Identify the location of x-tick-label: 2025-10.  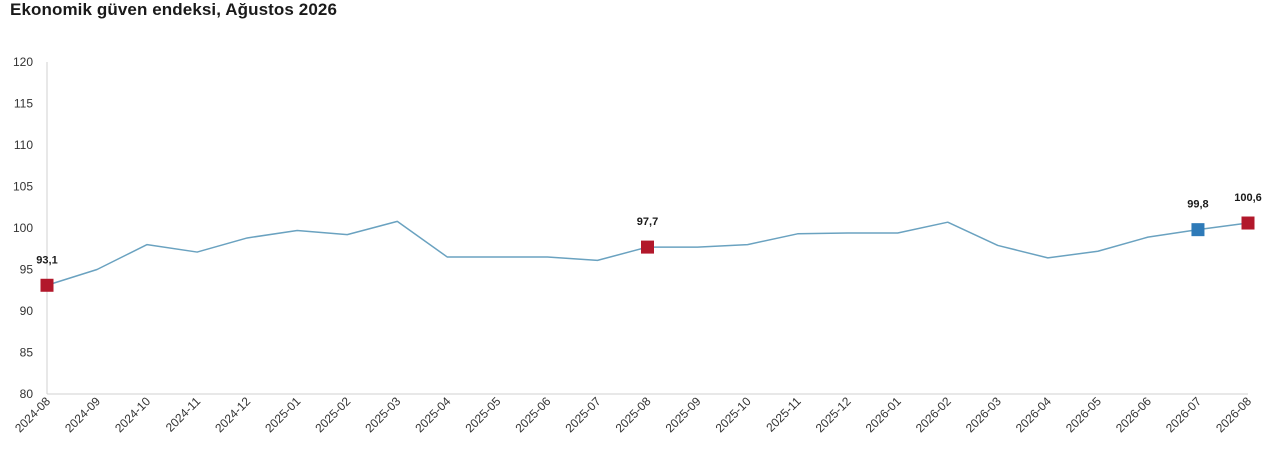
(733, 414).